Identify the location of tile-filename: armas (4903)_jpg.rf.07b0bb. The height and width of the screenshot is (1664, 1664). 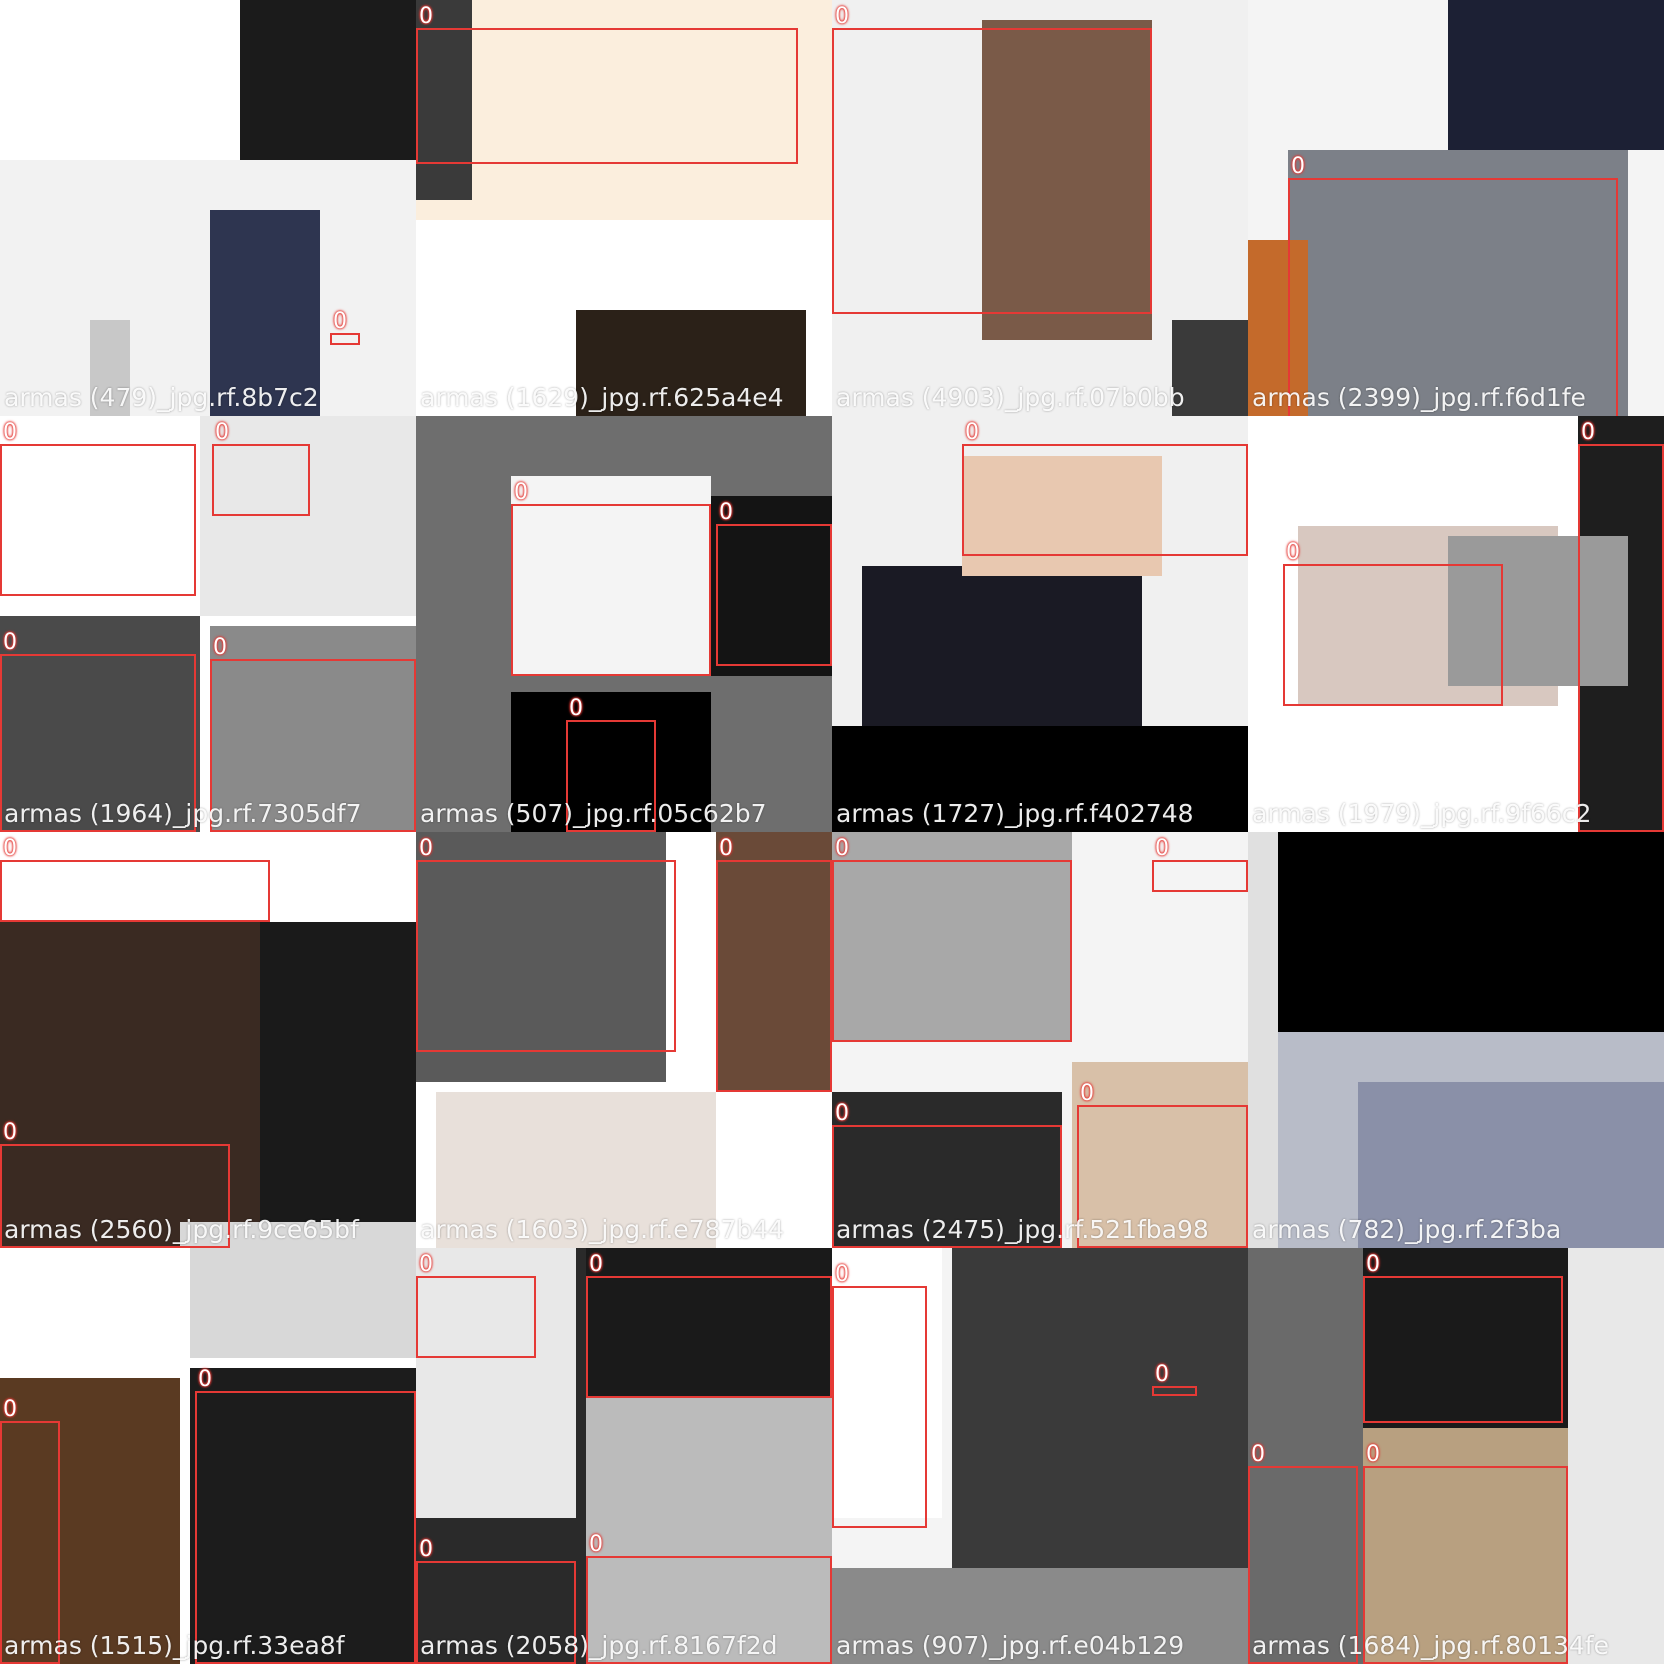
(1010, 397).